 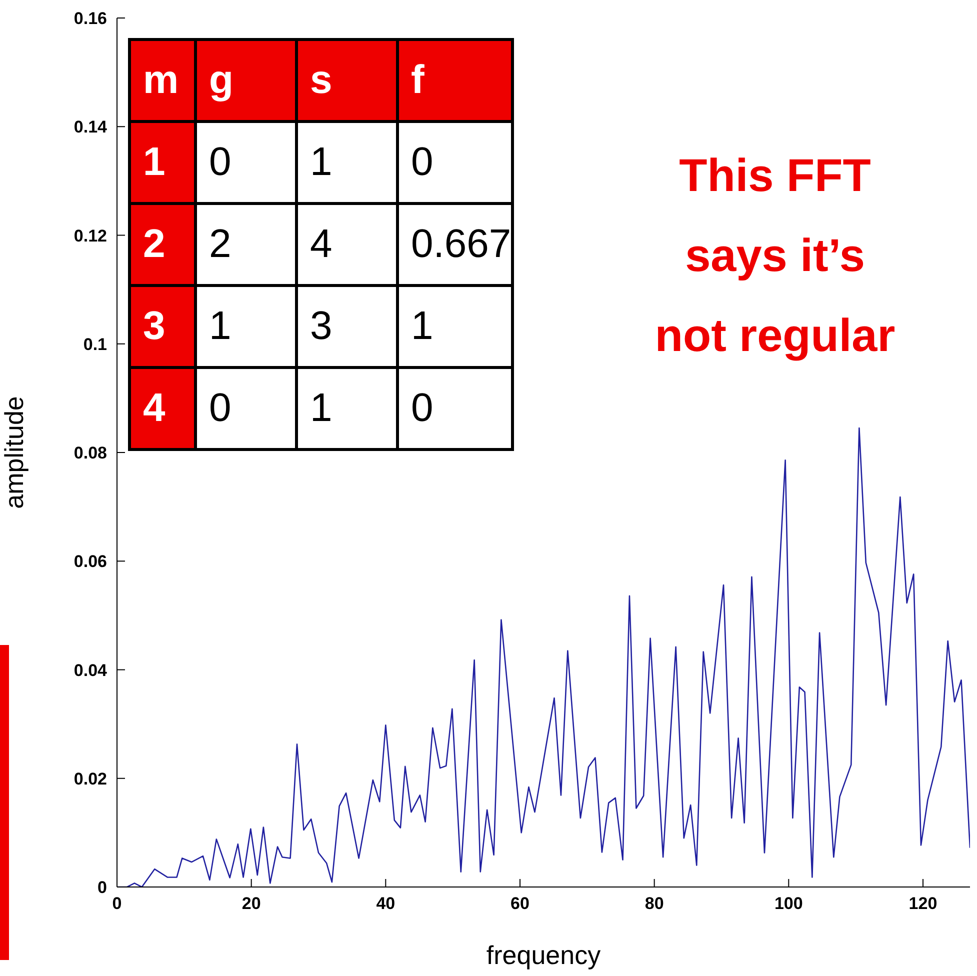 I want to click on x-tick-label: 120, so click(x=923, y=904).